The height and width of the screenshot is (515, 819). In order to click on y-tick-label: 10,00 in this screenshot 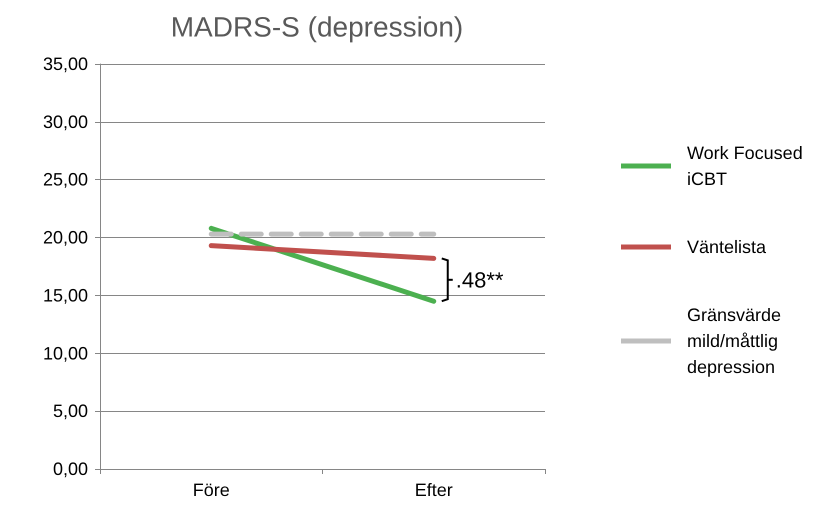, I will do `click(65, 353)`.